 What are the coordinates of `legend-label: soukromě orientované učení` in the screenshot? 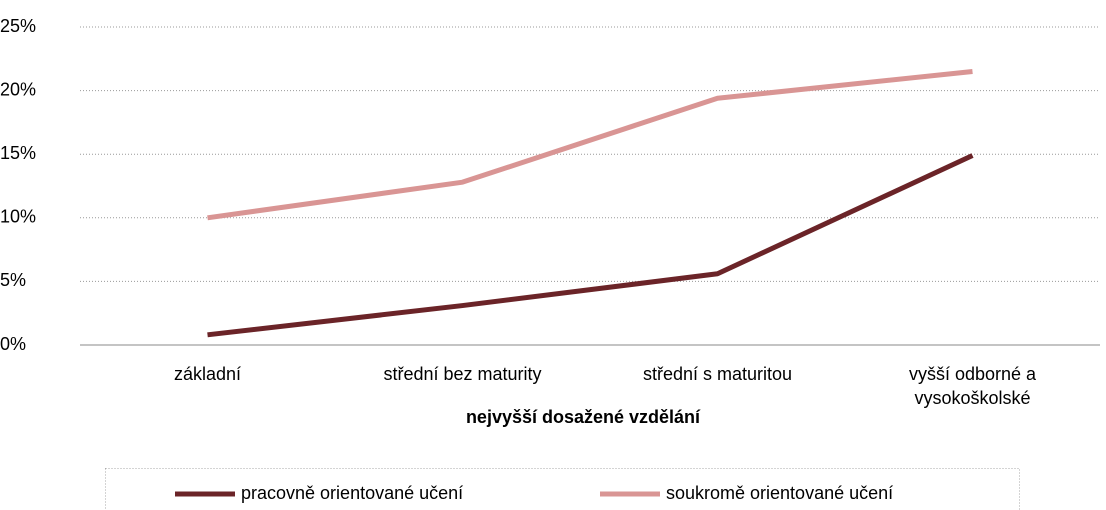 It's located at (779, 493).